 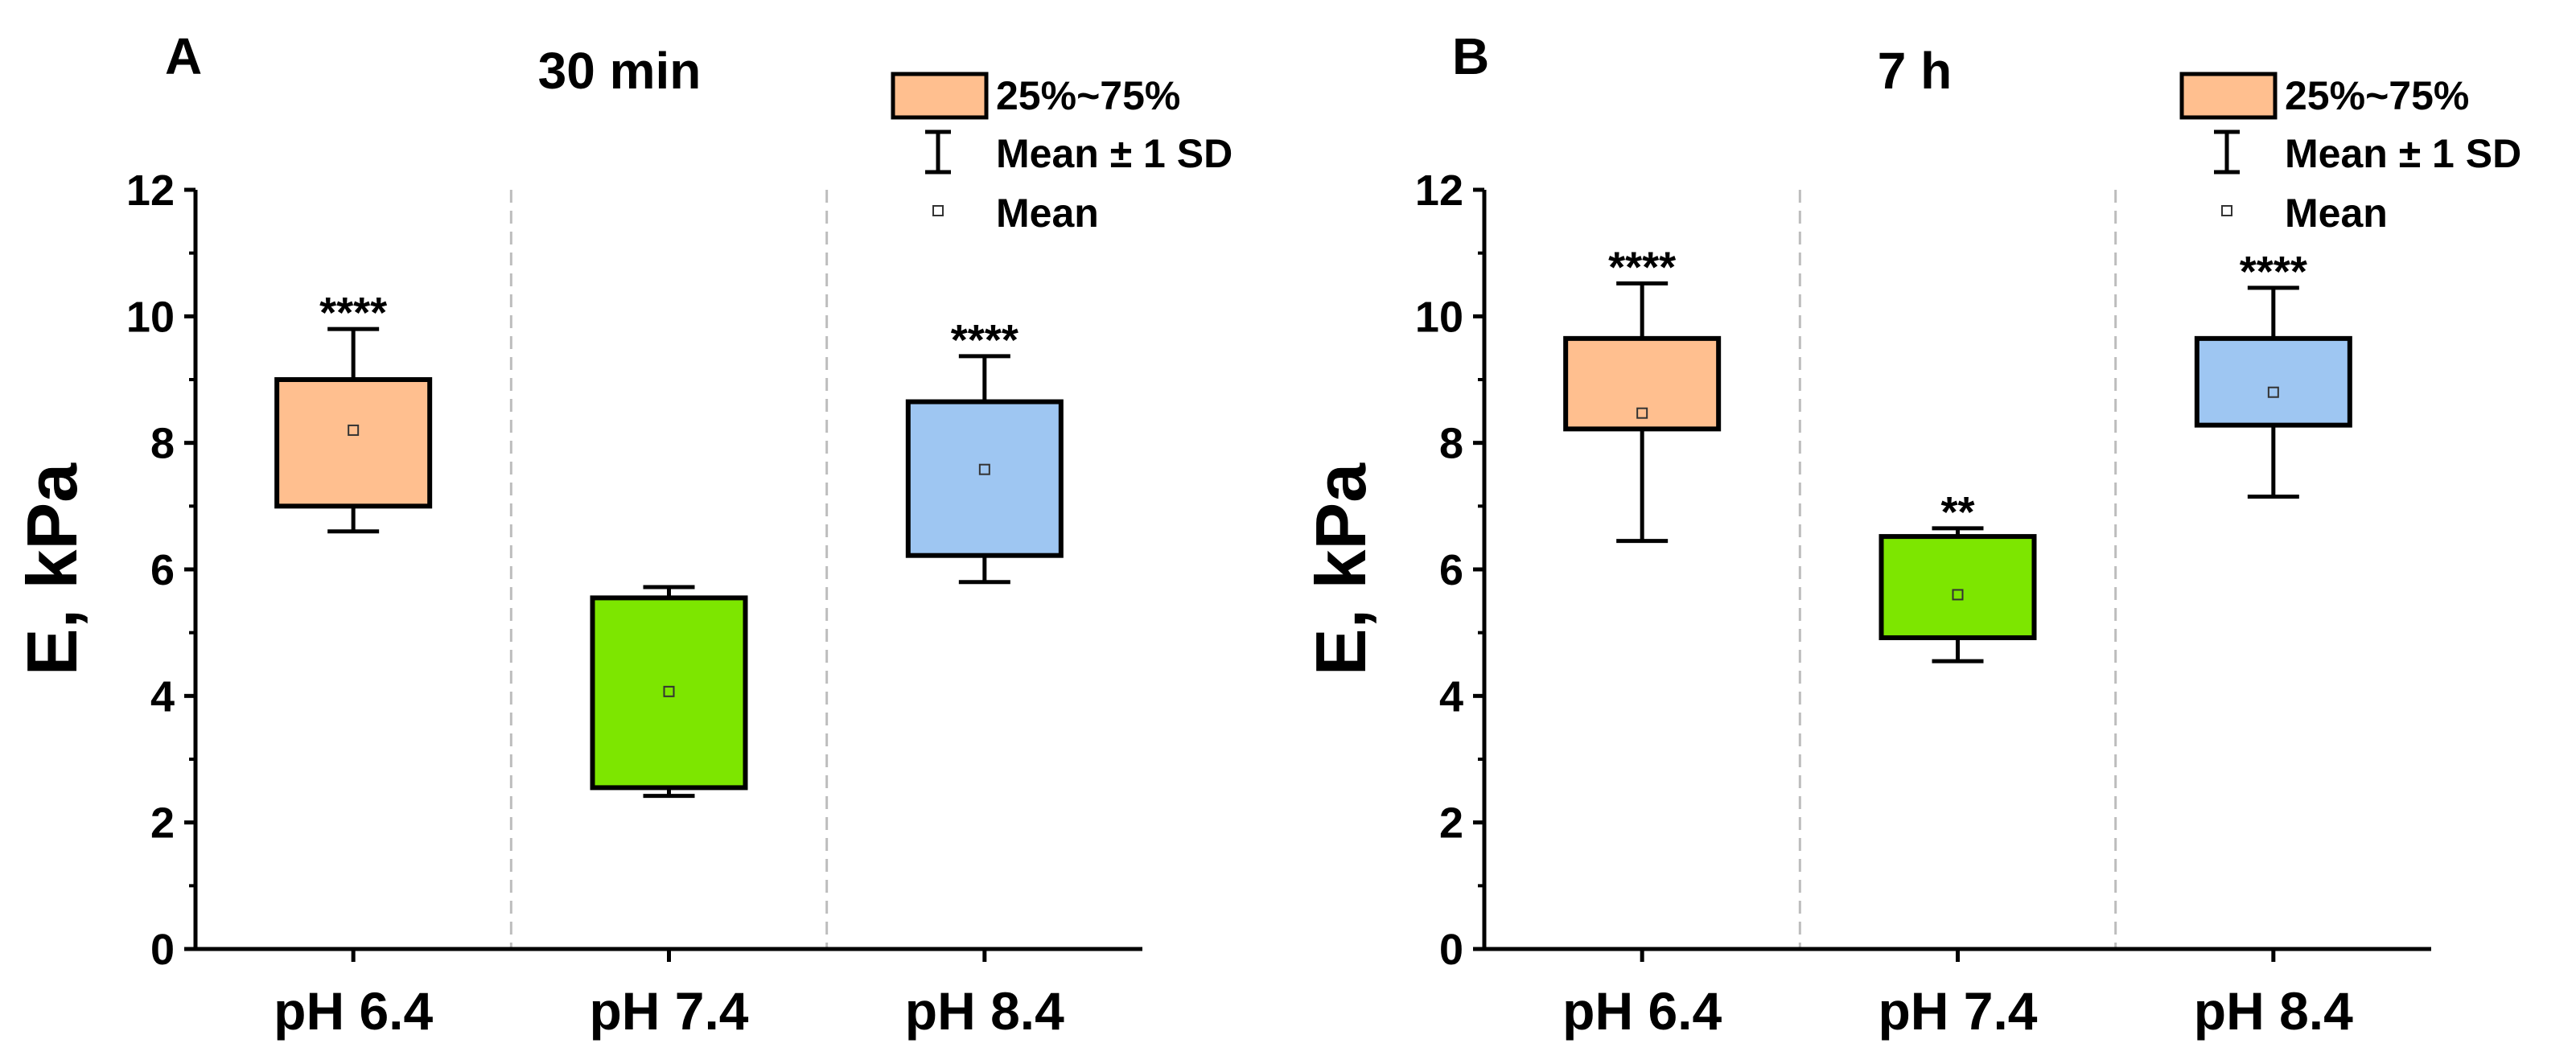 I want to click on panel-title: 7 h, so click(x=1915, y=71).